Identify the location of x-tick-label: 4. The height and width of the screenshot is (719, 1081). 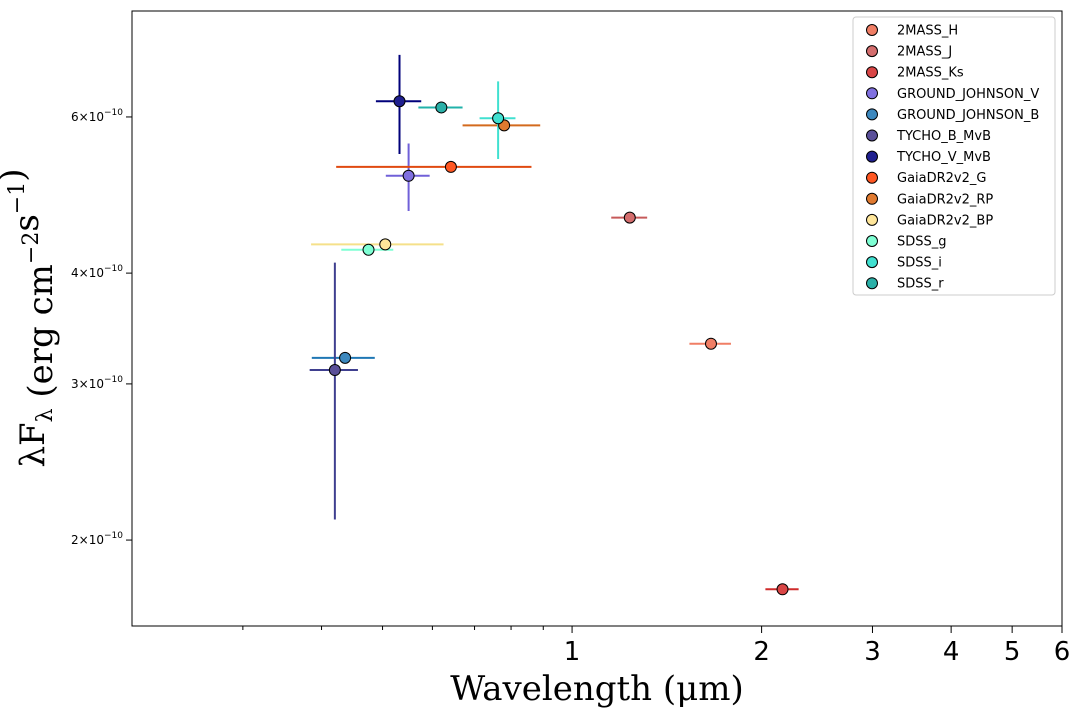
(951, 652).